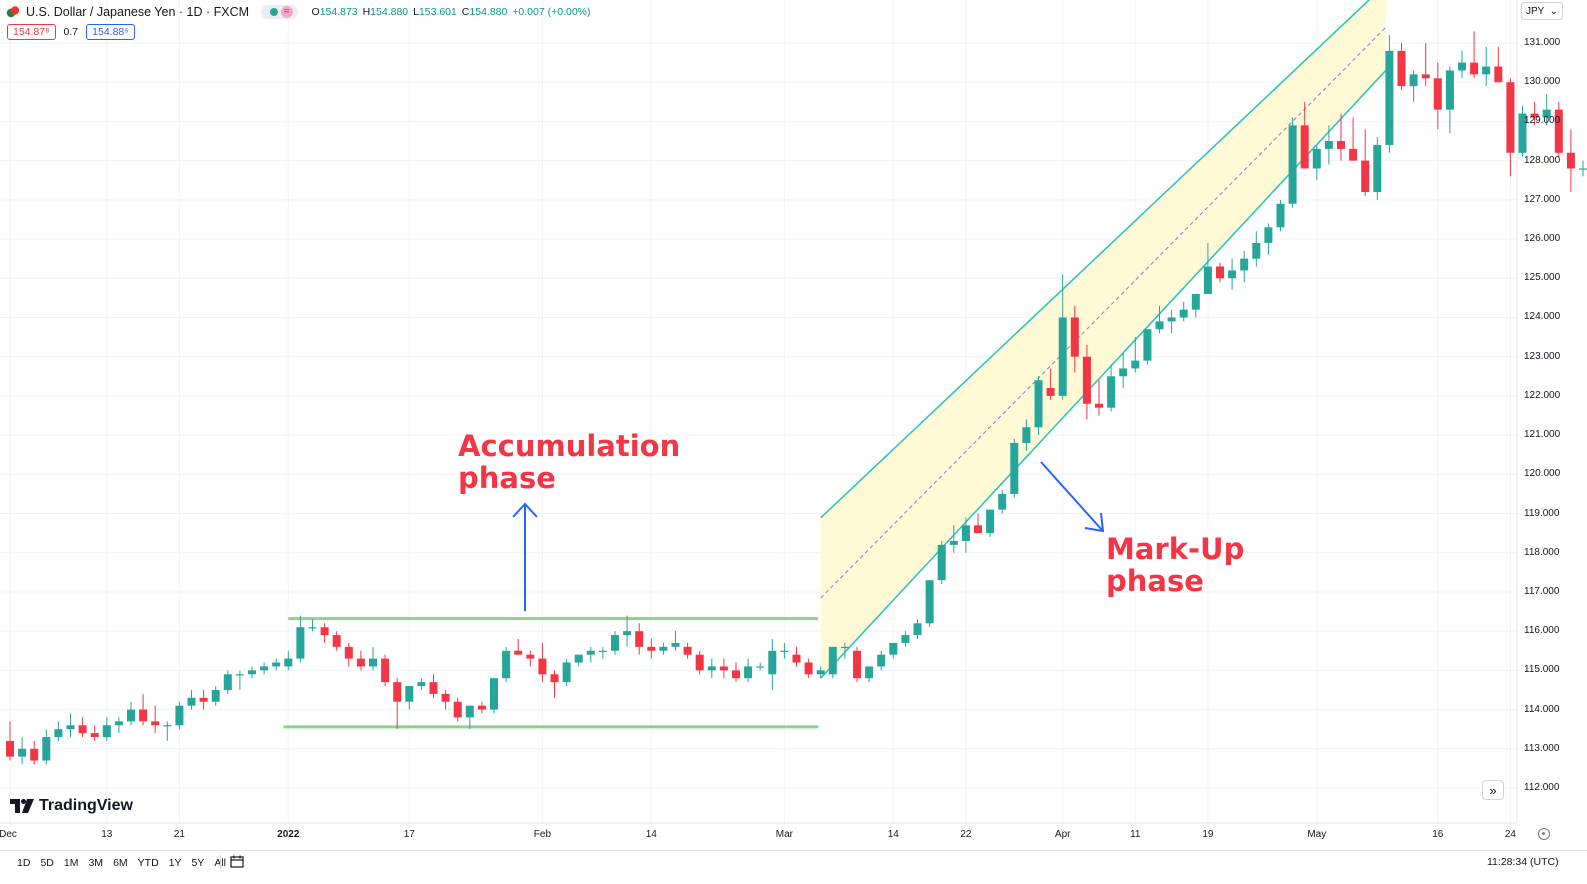  Describe the element at coordinates (1493, 790) in the screenshot. I see `scroll-to-realtime-button: »` at that location.